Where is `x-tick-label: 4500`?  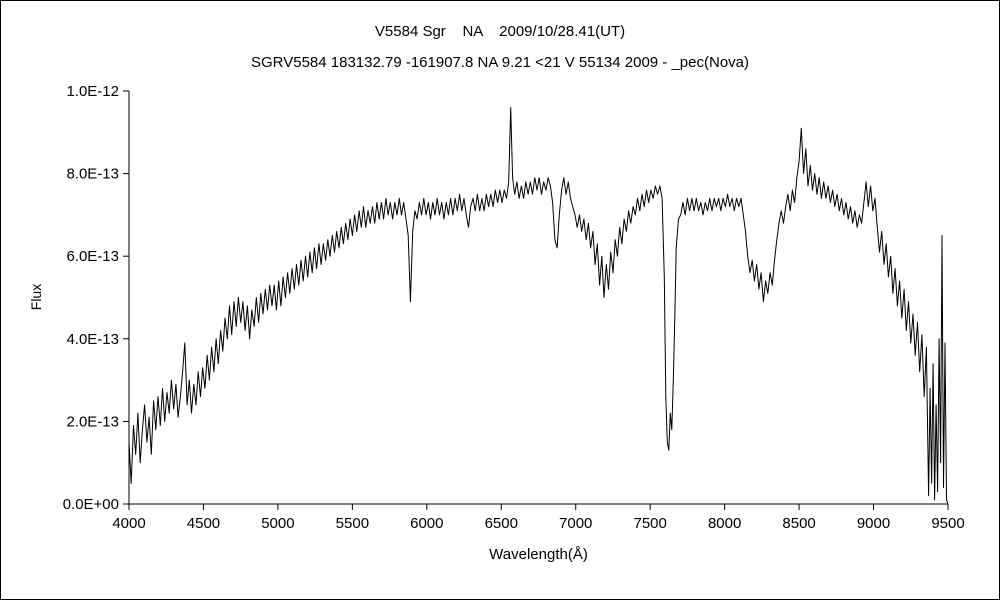 x-tick-label: 4500 is located at coordinates (203, 523).